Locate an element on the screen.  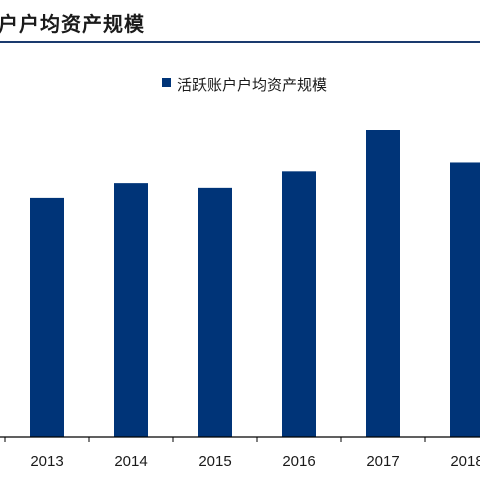
x-tick-label-2016: 2016 is located at coordinates (298, 461).